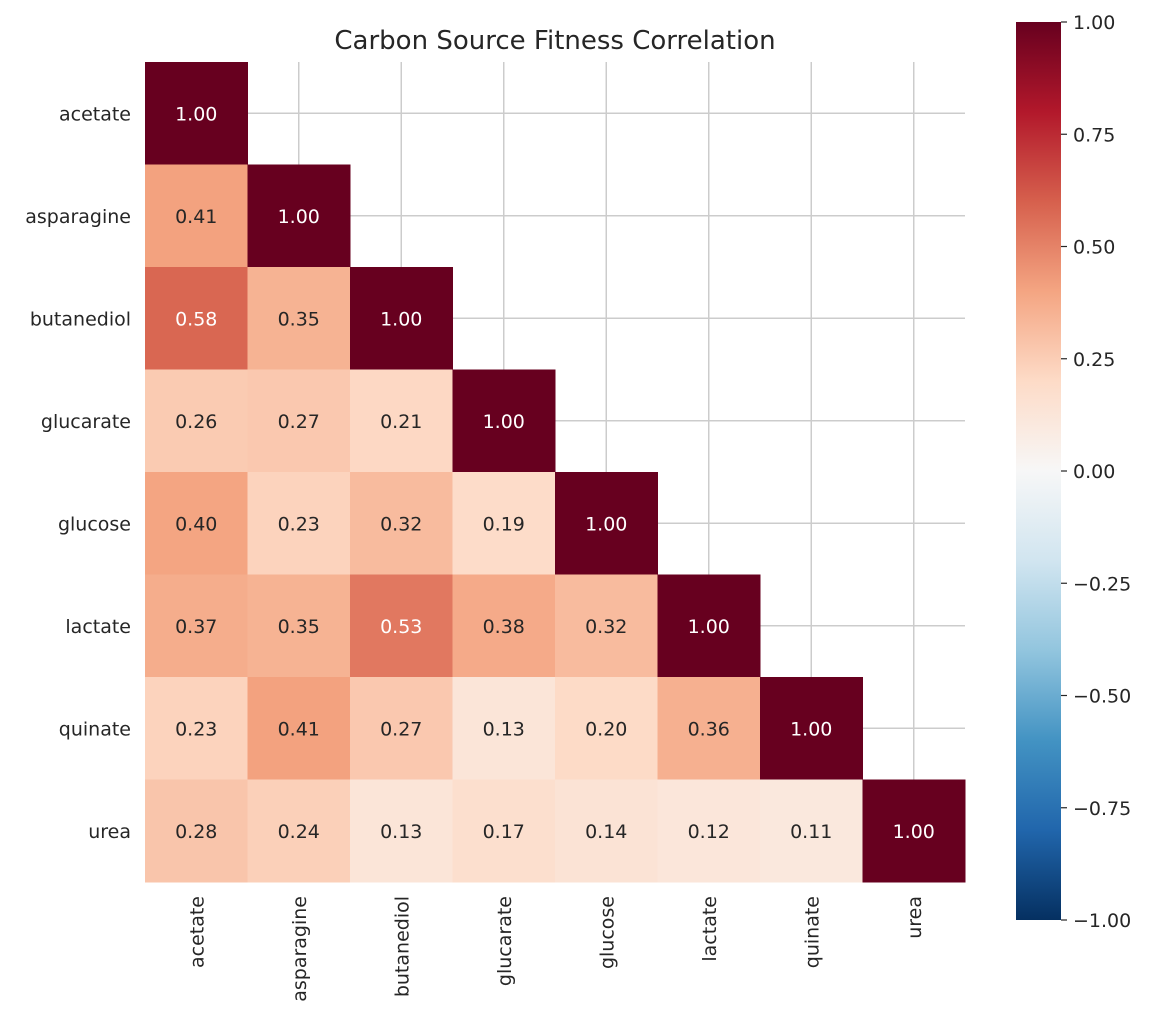 Image resolution: width=1154 pixels, height=1027 pixels. Describe the element at coordinates (402, 946) in the screenshot. I see `x-tick-label: butanediol` at that location.